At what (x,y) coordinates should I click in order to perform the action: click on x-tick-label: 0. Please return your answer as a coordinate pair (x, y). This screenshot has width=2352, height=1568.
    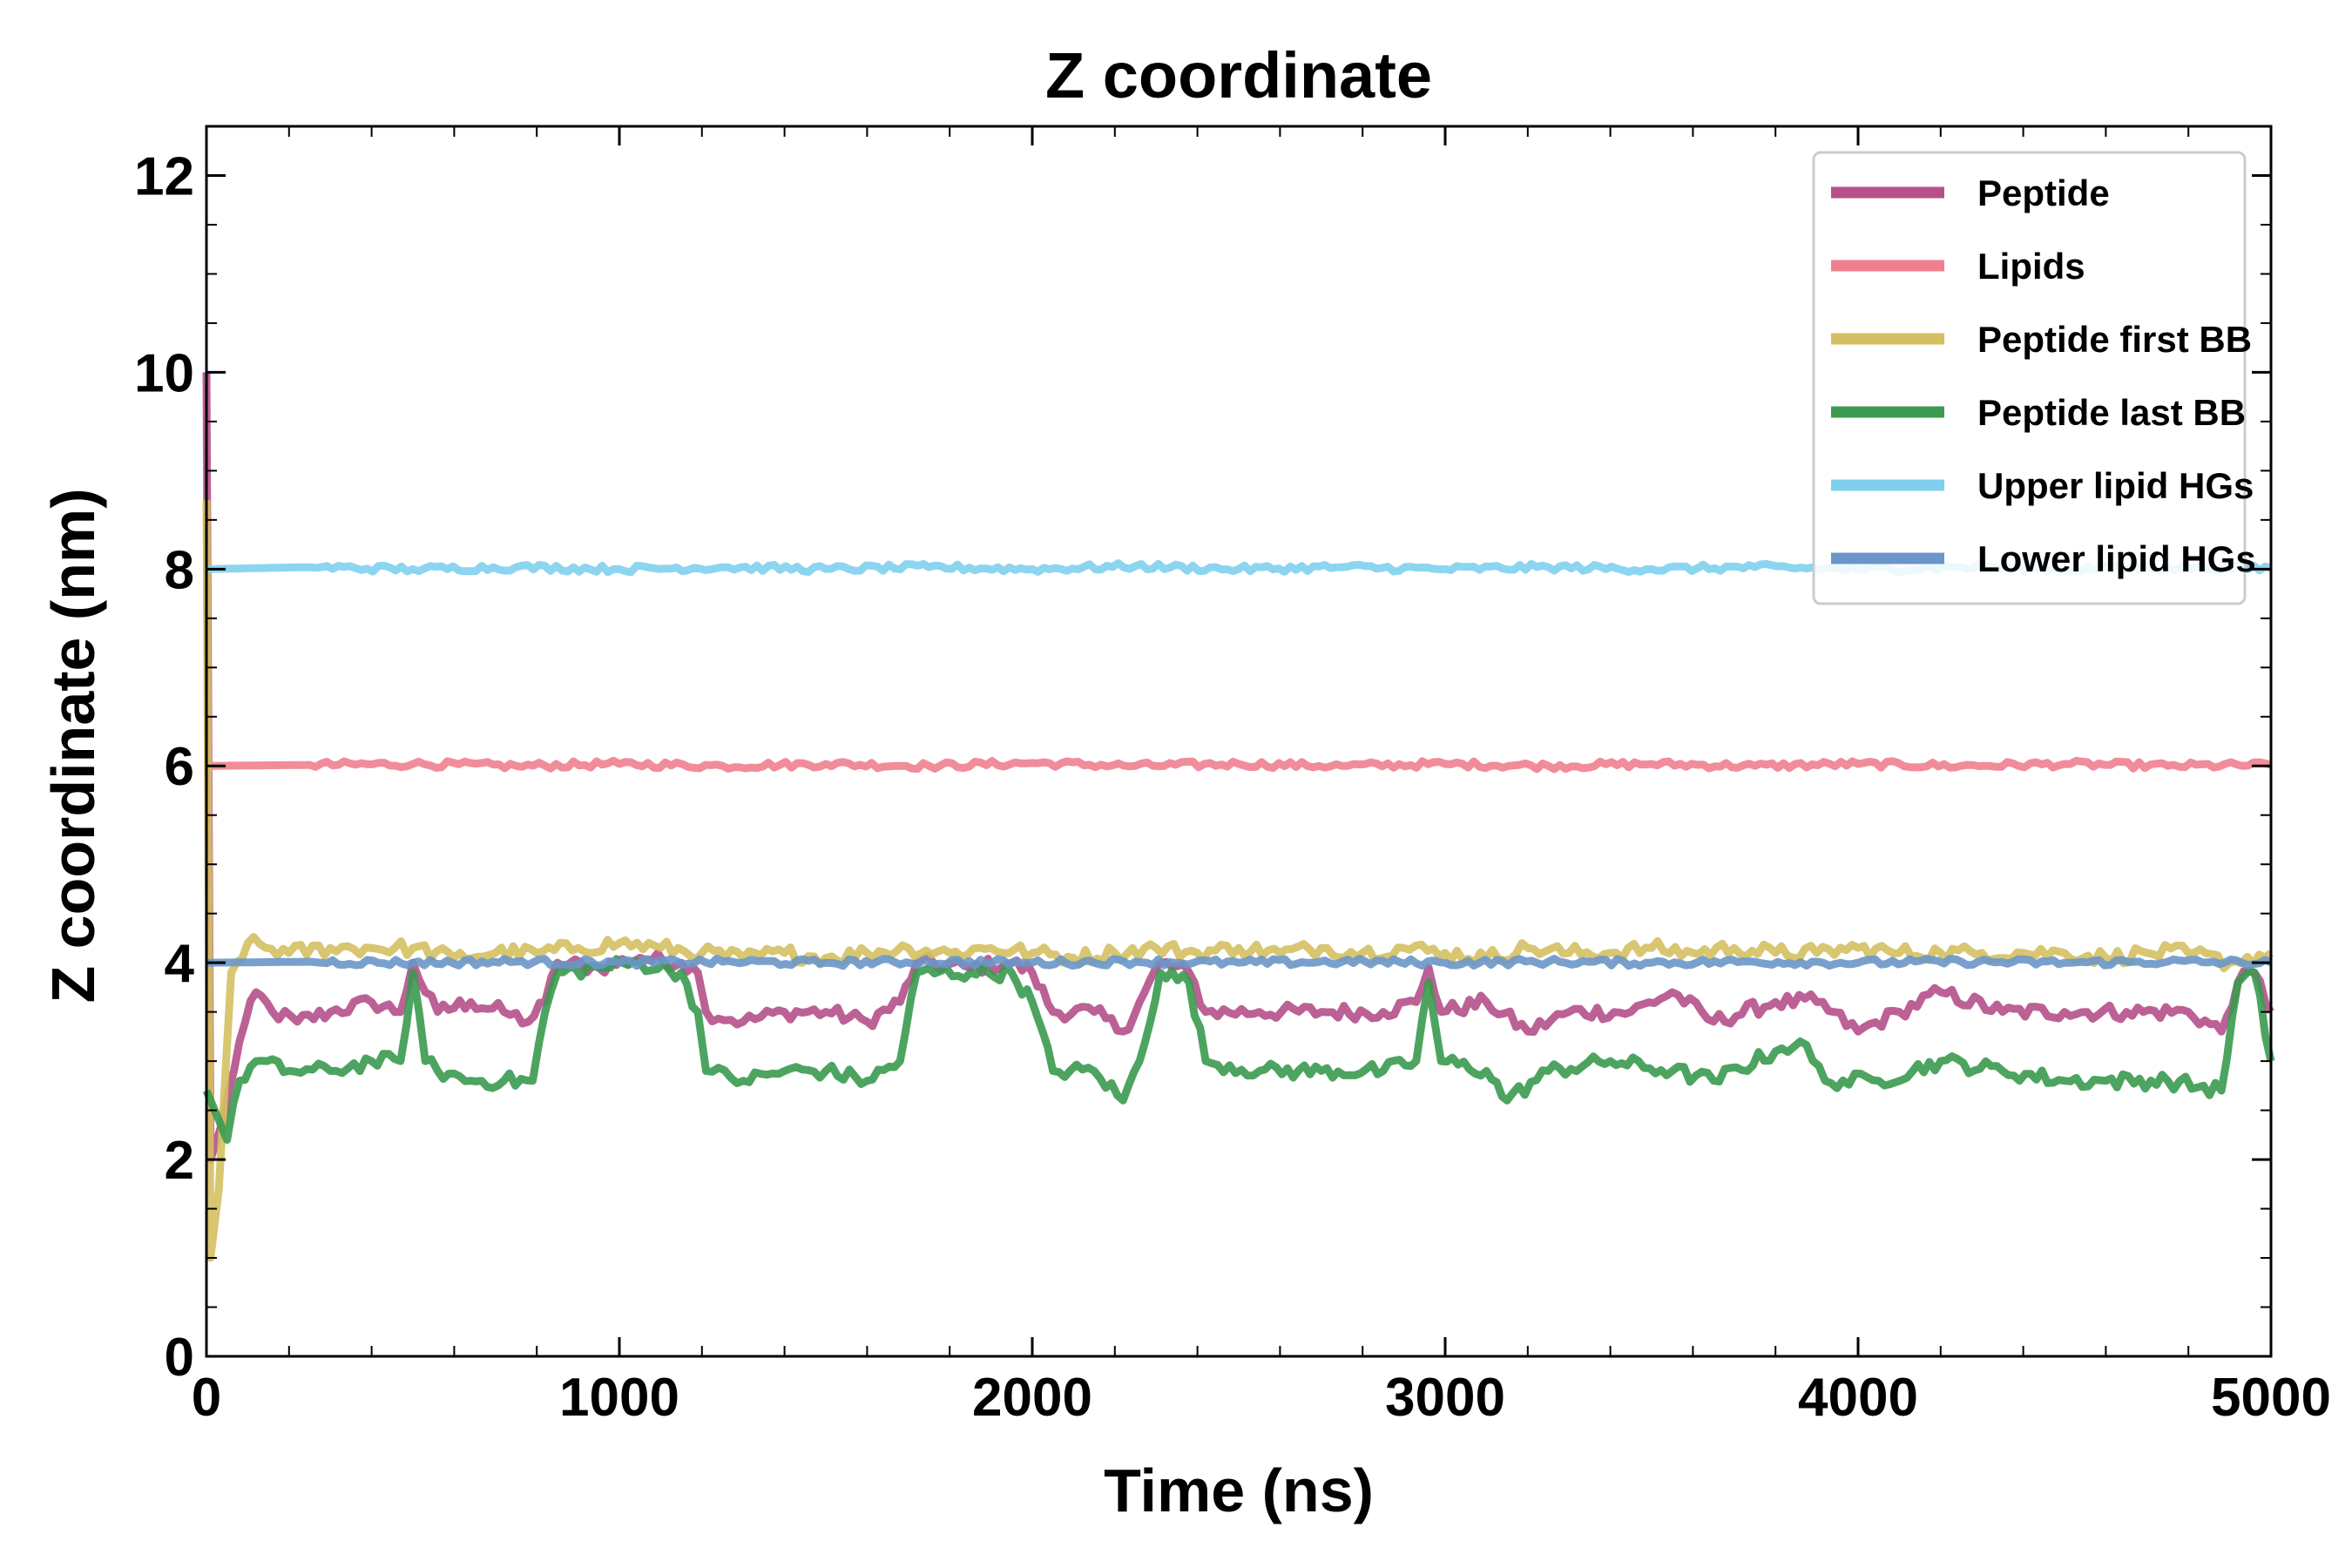
    Looking at the image, I should click on (206, 1398).